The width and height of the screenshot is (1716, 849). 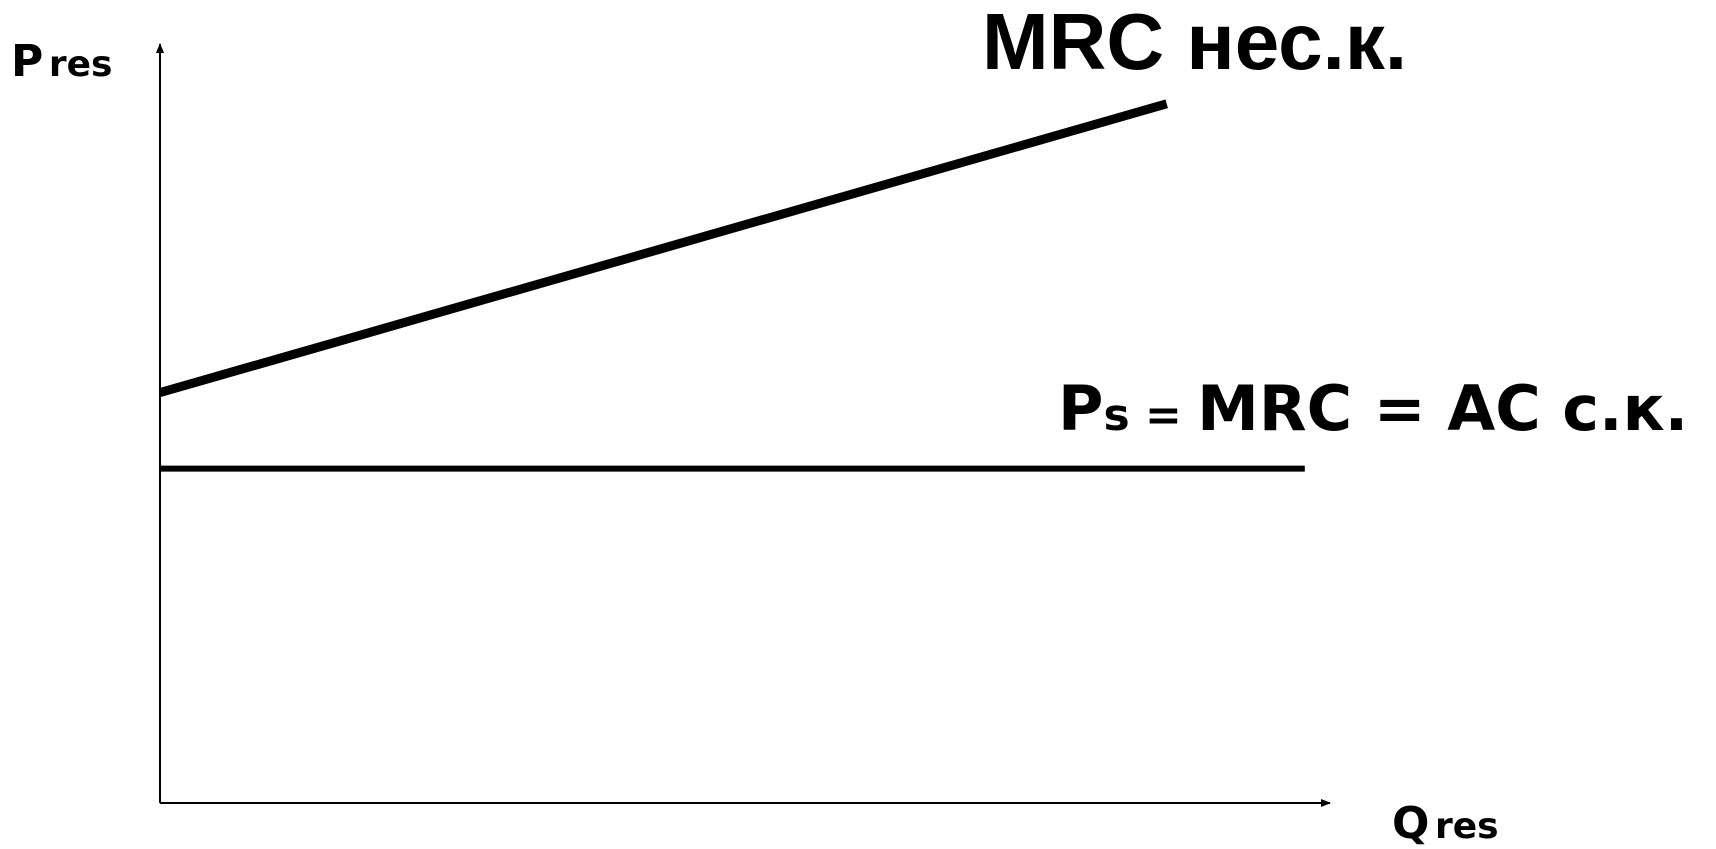 I want to click on series-label-s: s, so click(x=1116, y=415).